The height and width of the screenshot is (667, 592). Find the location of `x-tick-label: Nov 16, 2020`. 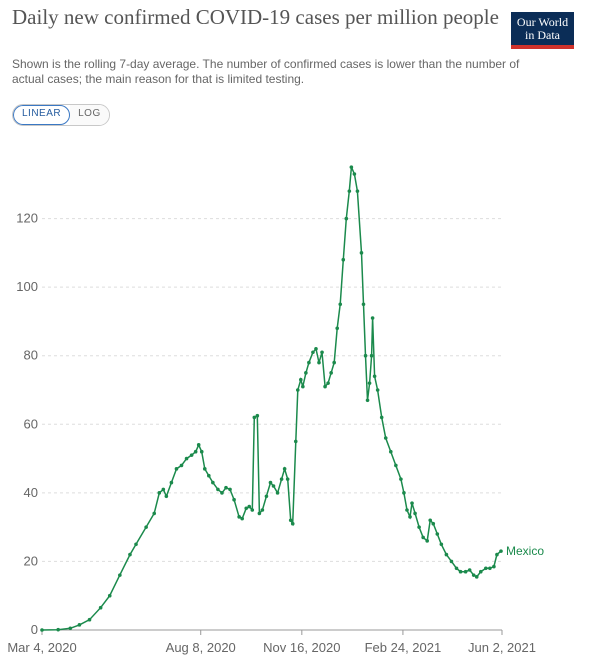

x-tick-label: Nov 16, 2020 is located at coordinates (301, 647).